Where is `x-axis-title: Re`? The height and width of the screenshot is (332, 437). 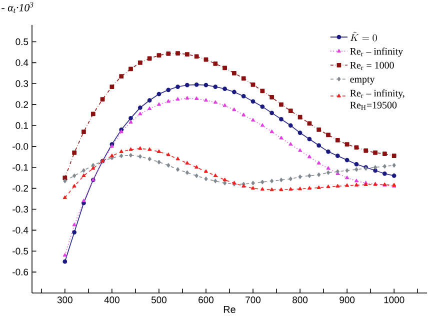 x-axis-title: Re is located at coordinates (230, 310).